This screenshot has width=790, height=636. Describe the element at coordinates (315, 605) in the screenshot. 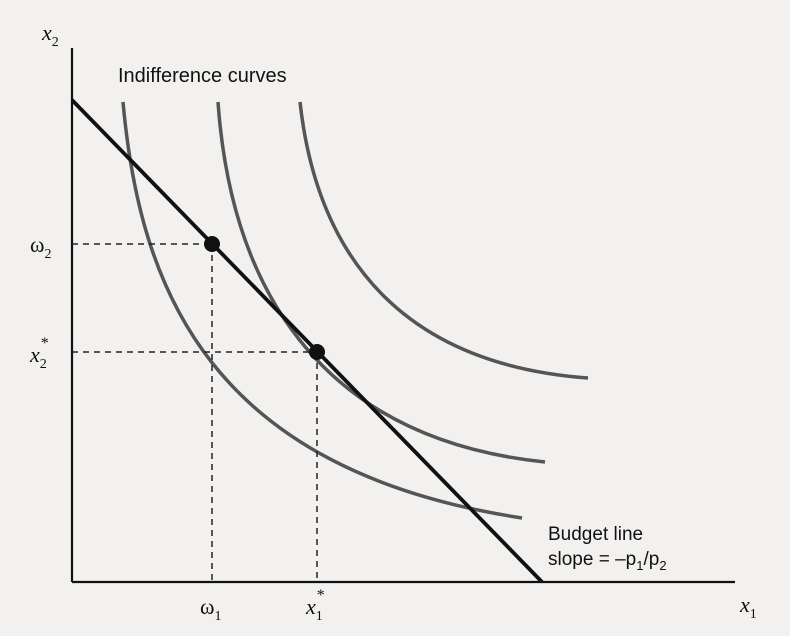

I see `x1-star-tick-label: x1*` at that location.